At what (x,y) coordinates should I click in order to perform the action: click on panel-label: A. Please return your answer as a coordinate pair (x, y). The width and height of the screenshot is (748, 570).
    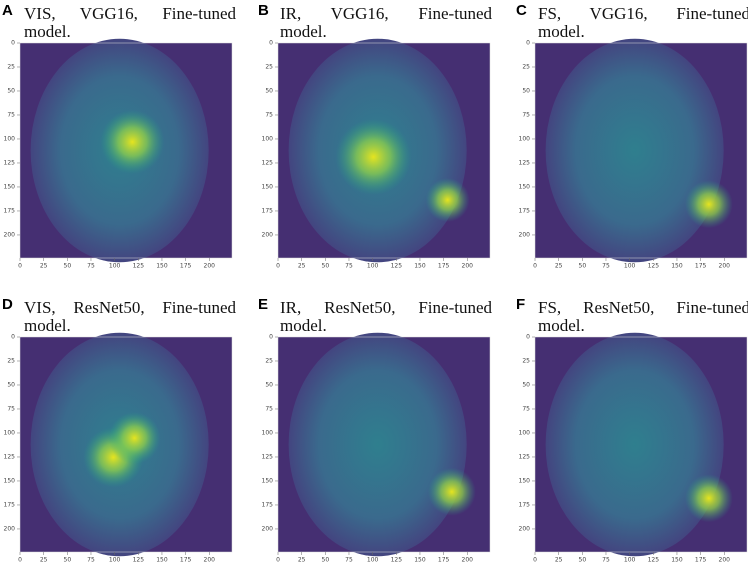
    Looking at the image, I should click on (7, 10).